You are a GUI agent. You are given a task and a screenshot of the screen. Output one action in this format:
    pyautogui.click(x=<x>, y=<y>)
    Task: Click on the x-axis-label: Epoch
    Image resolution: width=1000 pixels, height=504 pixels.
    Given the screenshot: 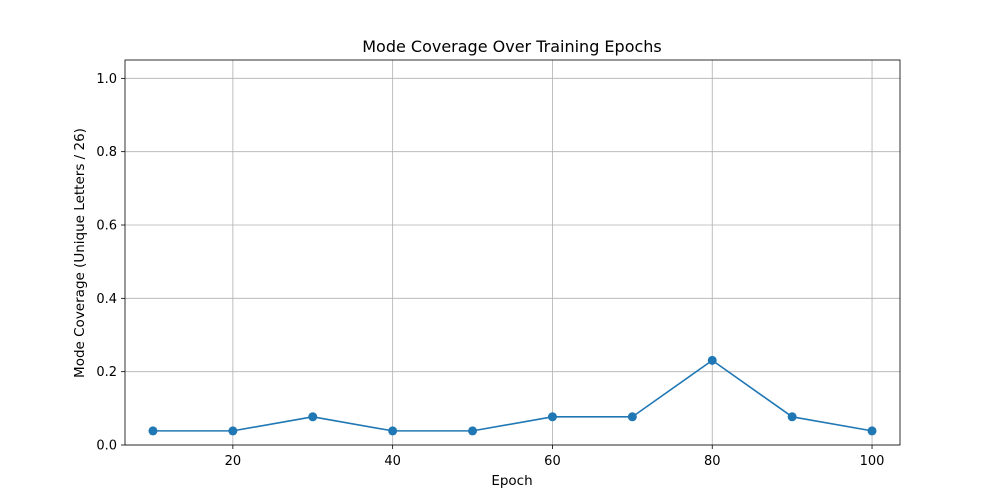 What is the action you would take?
    pyautogui.click(x=511, y=481)
    